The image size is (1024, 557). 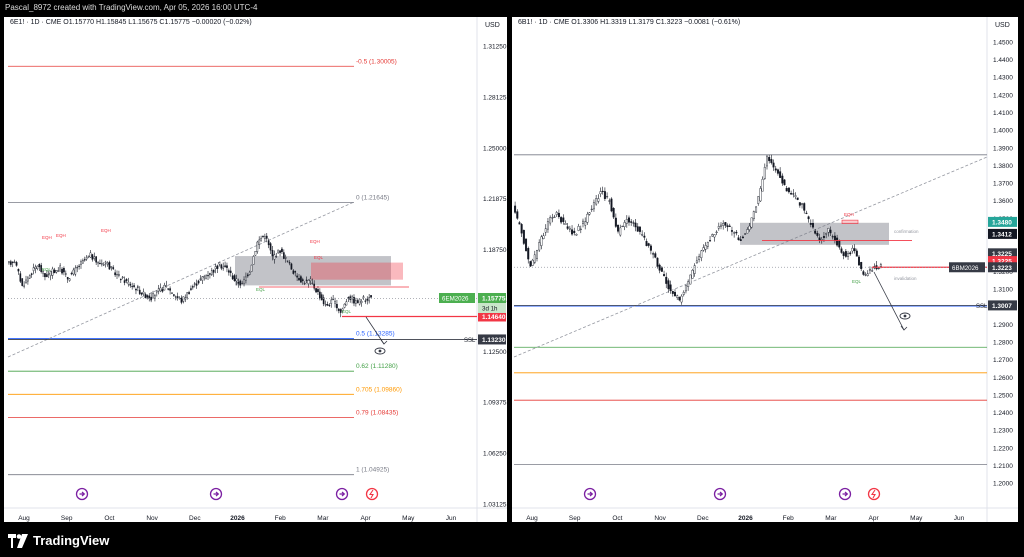 I want to click on fib-level-label: 1 (1.04925), so click(x=372, y=470).